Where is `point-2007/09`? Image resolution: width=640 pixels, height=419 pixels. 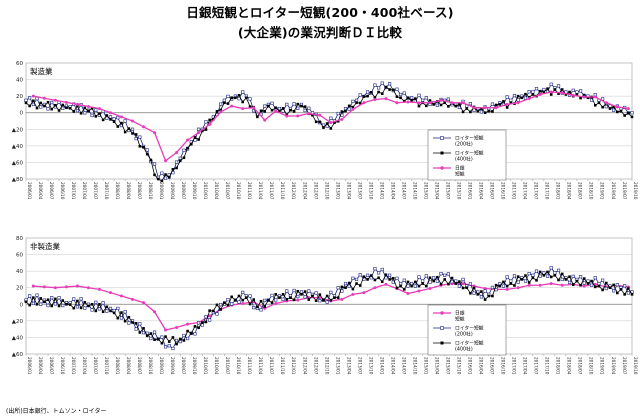
point-2007/09 is located at coordinates (99, 309).